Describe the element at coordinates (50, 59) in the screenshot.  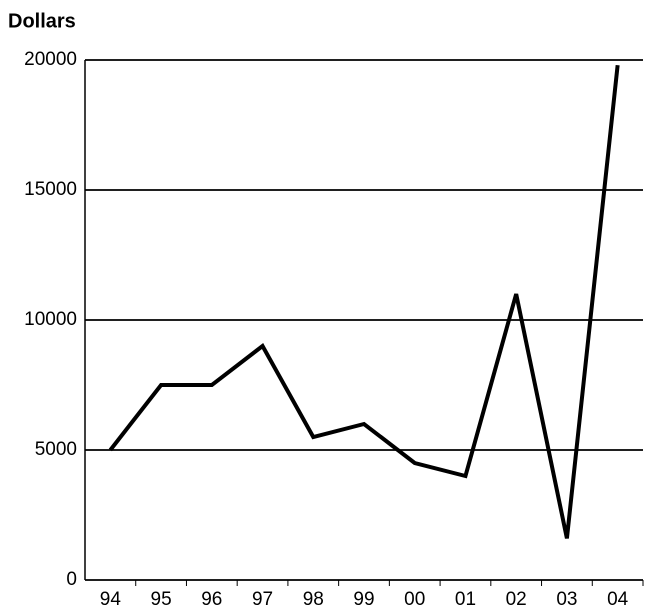
I see `y-tick-label: 20000` at that location.